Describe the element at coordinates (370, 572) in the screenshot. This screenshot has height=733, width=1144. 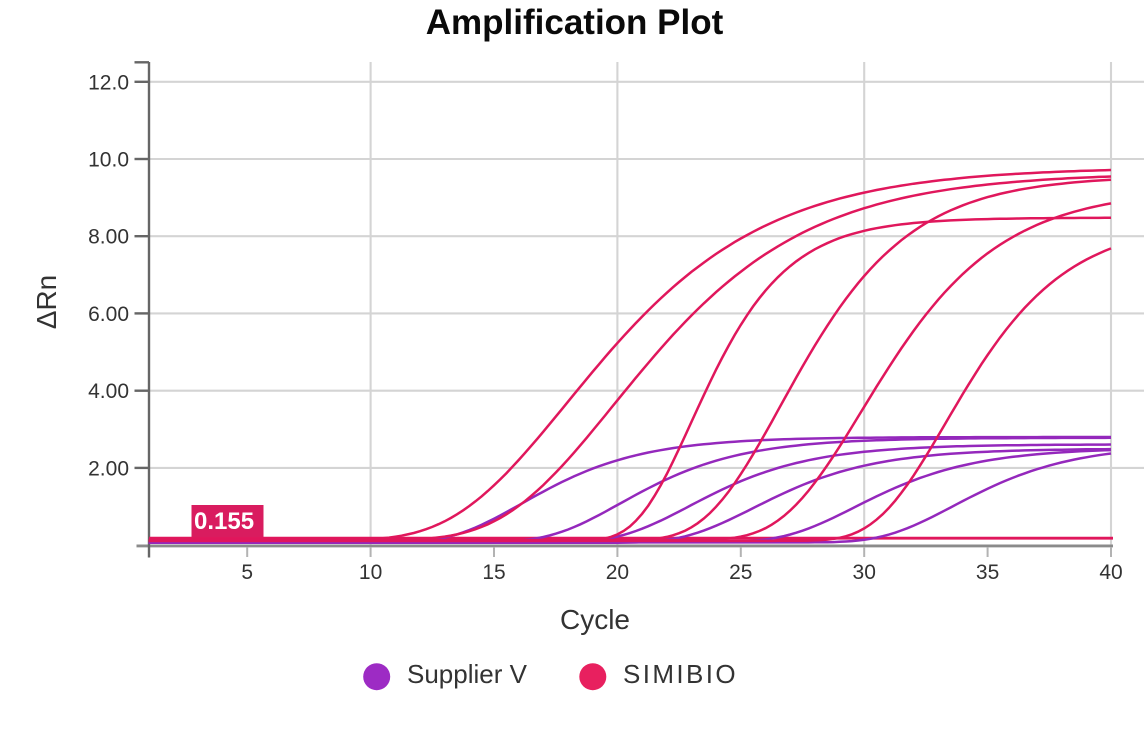
I see `svg-text: 10` at that location.